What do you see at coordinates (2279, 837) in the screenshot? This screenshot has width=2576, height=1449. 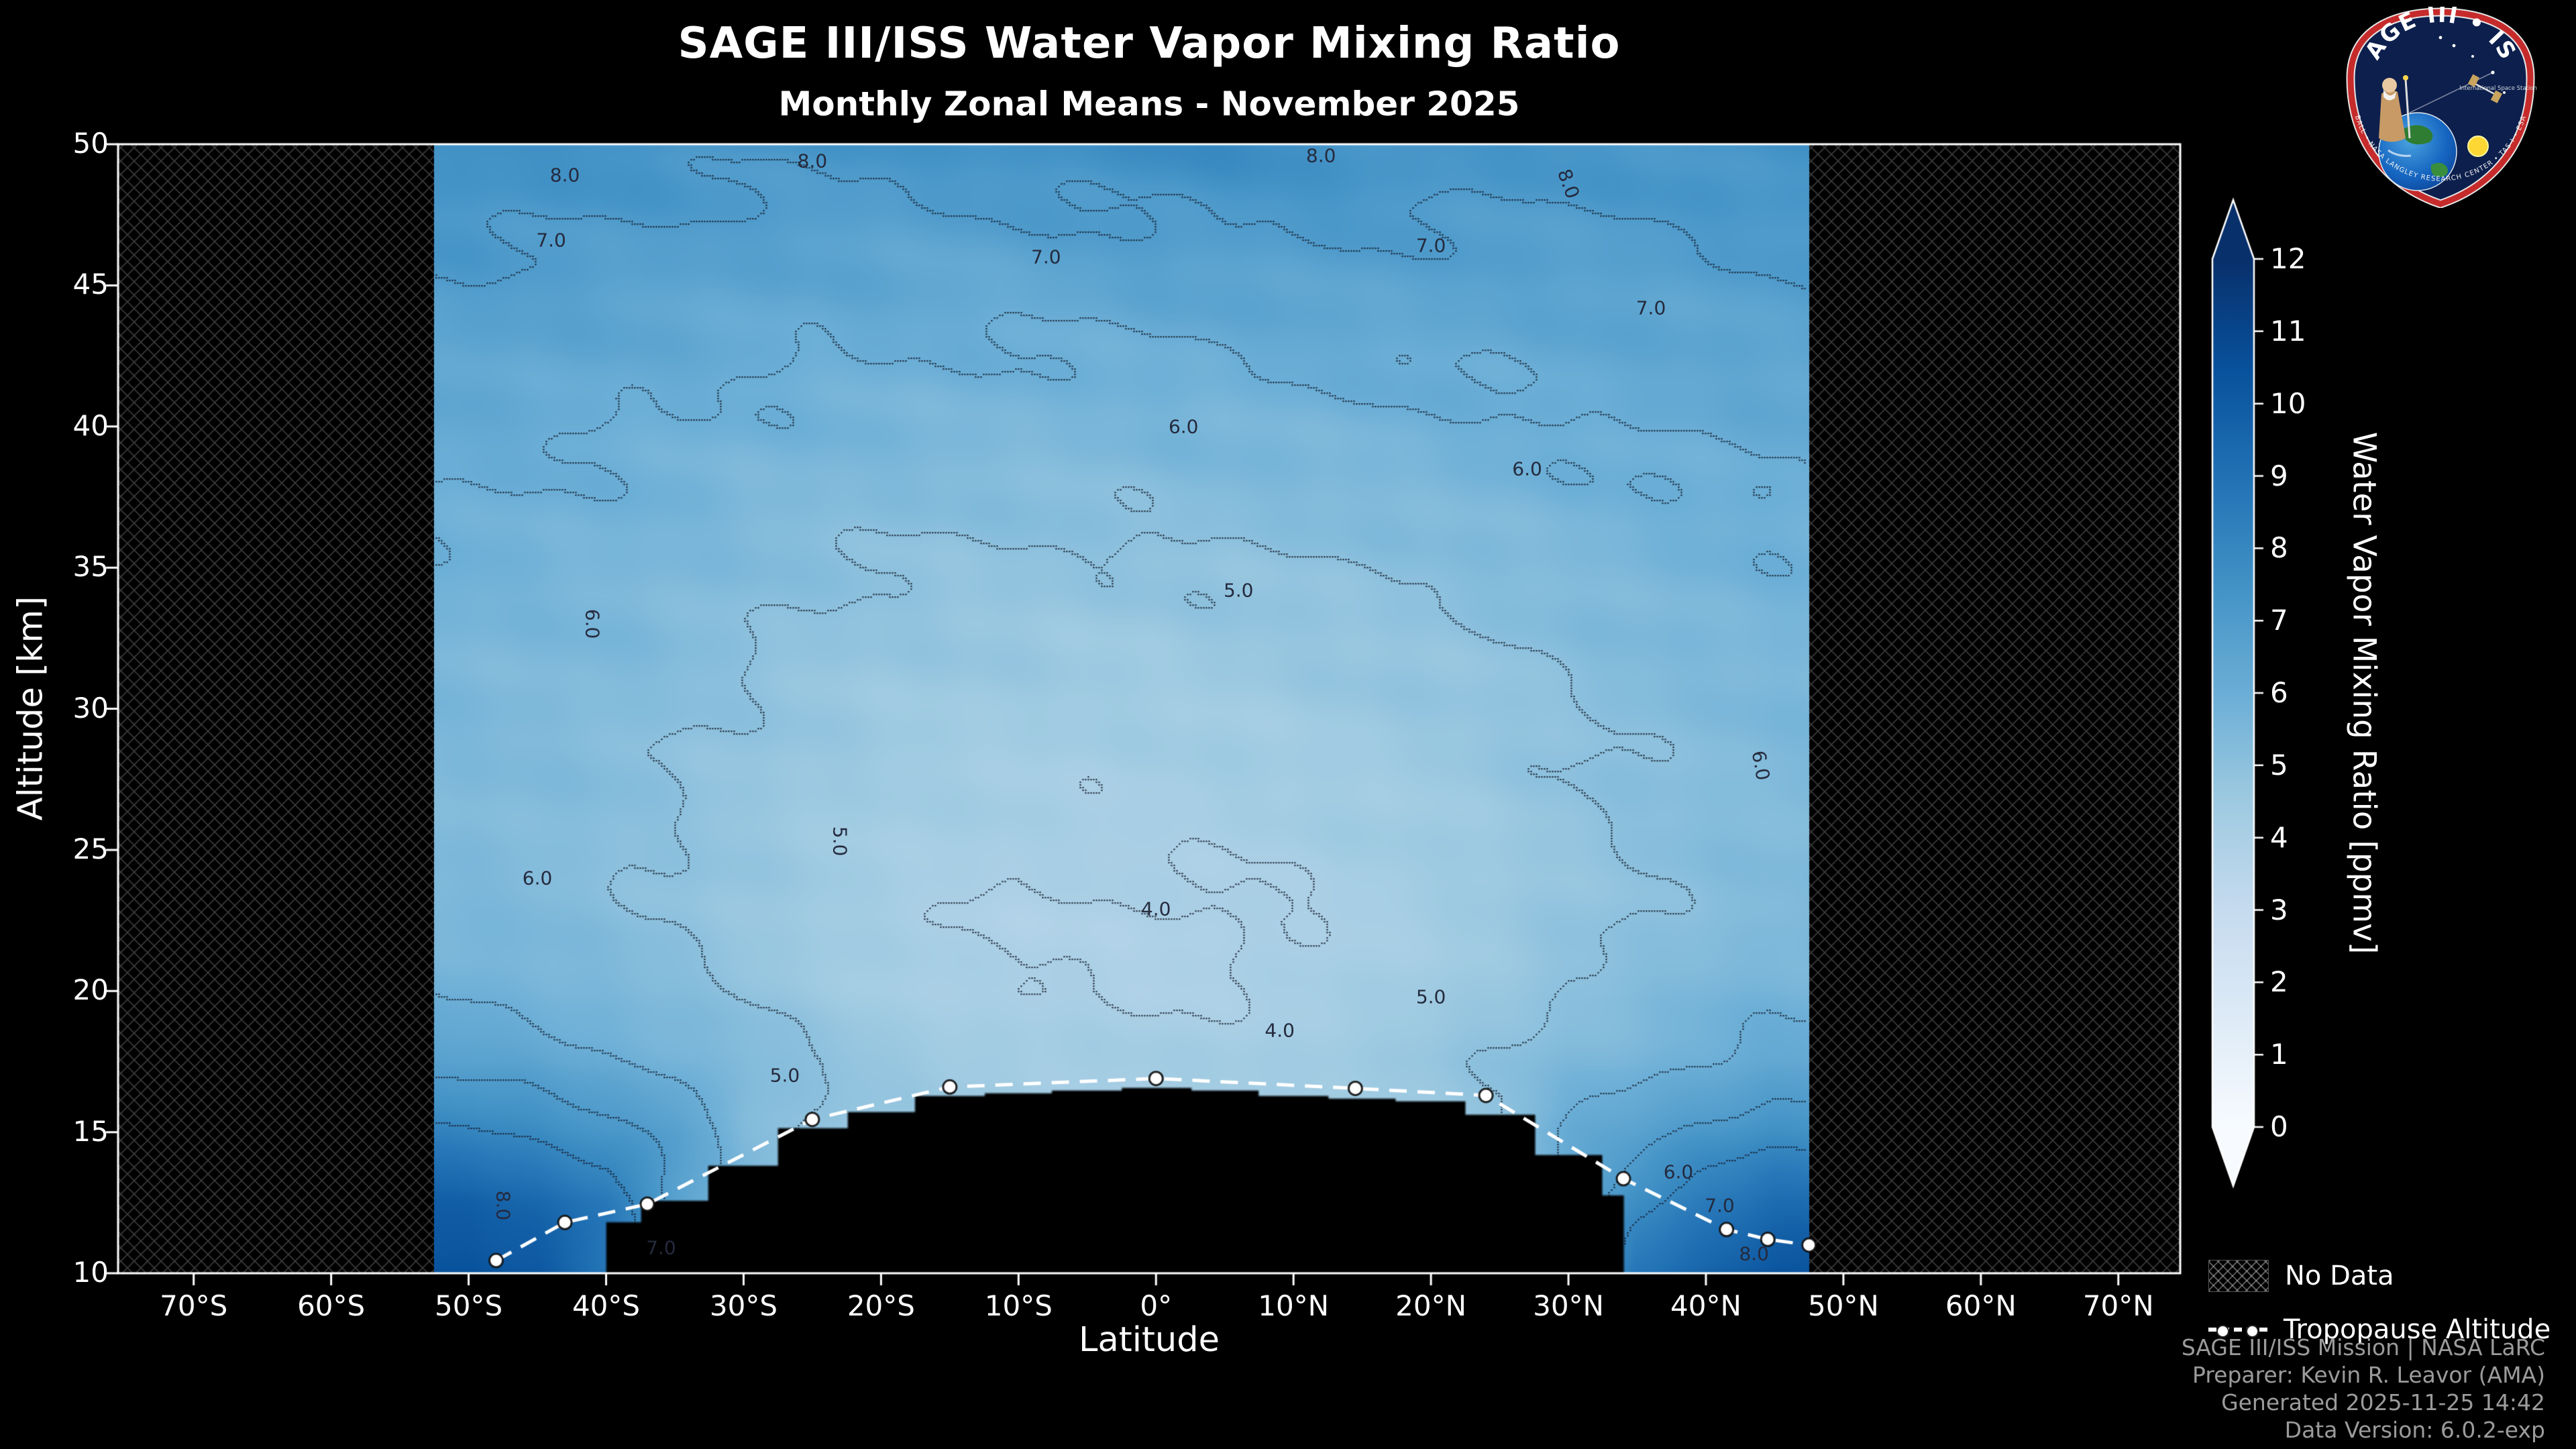 I see `colorbar-tick-label: 4` at bounding box center [2279, 837].